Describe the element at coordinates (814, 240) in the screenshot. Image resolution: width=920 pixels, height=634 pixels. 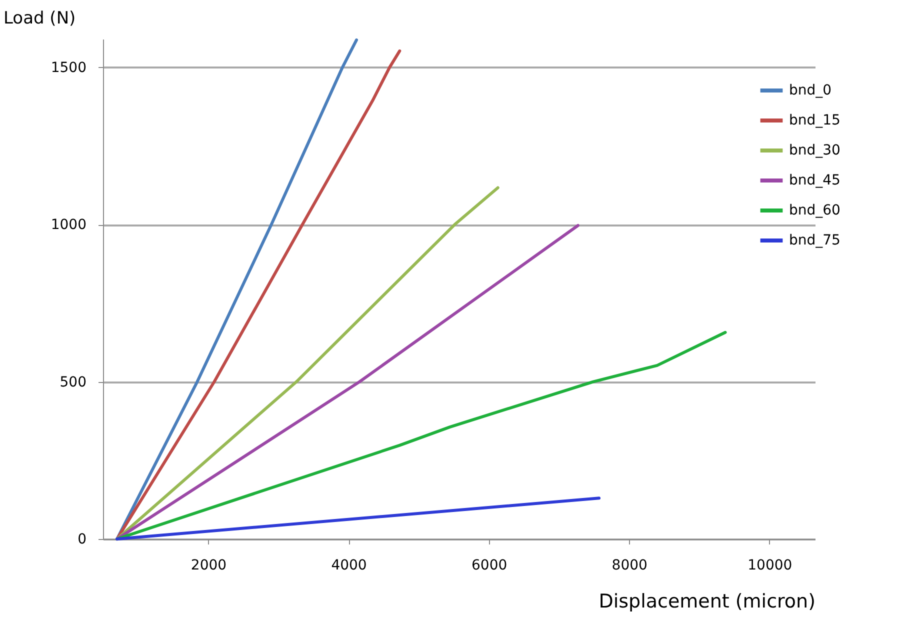
I see `legend-label: bnd_75` at that location.